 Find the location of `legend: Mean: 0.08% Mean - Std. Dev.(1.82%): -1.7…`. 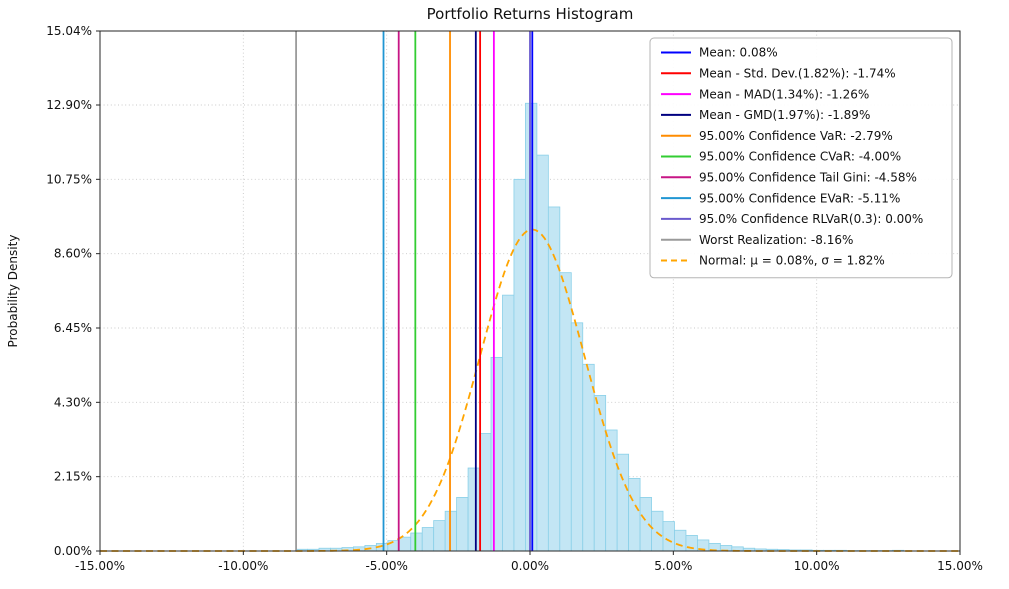

legend: Mean: 0.08% Mean - Std. Dev.(1.82%): -1.7… is located at coordinates (801, 158).